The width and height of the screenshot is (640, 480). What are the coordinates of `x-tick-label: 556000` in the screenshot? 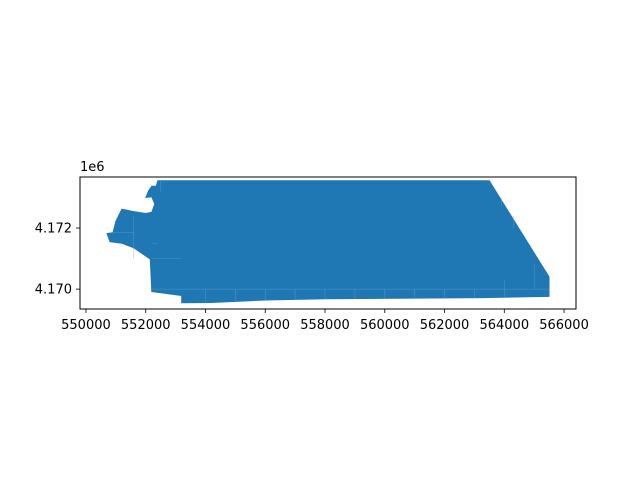 It's located at (265, 325).